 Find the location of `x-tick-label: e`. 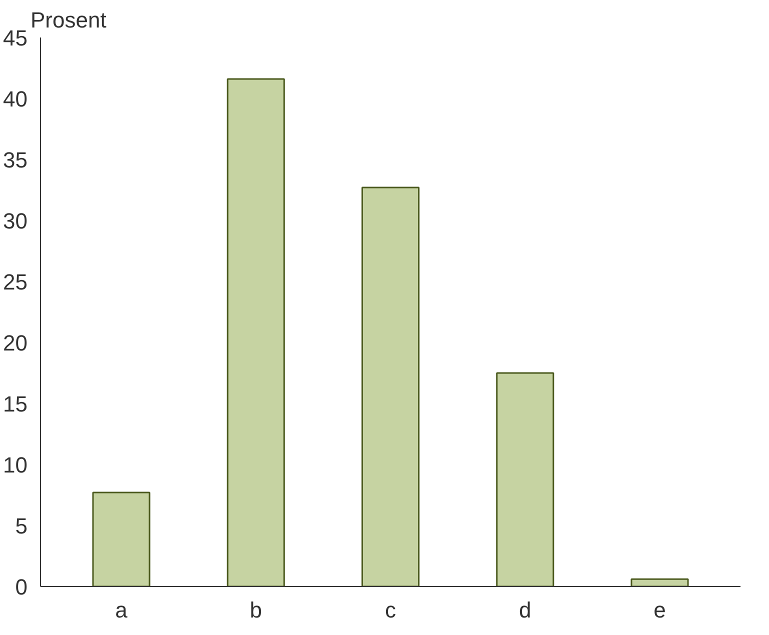

x-tick-label: e is located at coordinates (660, 610).